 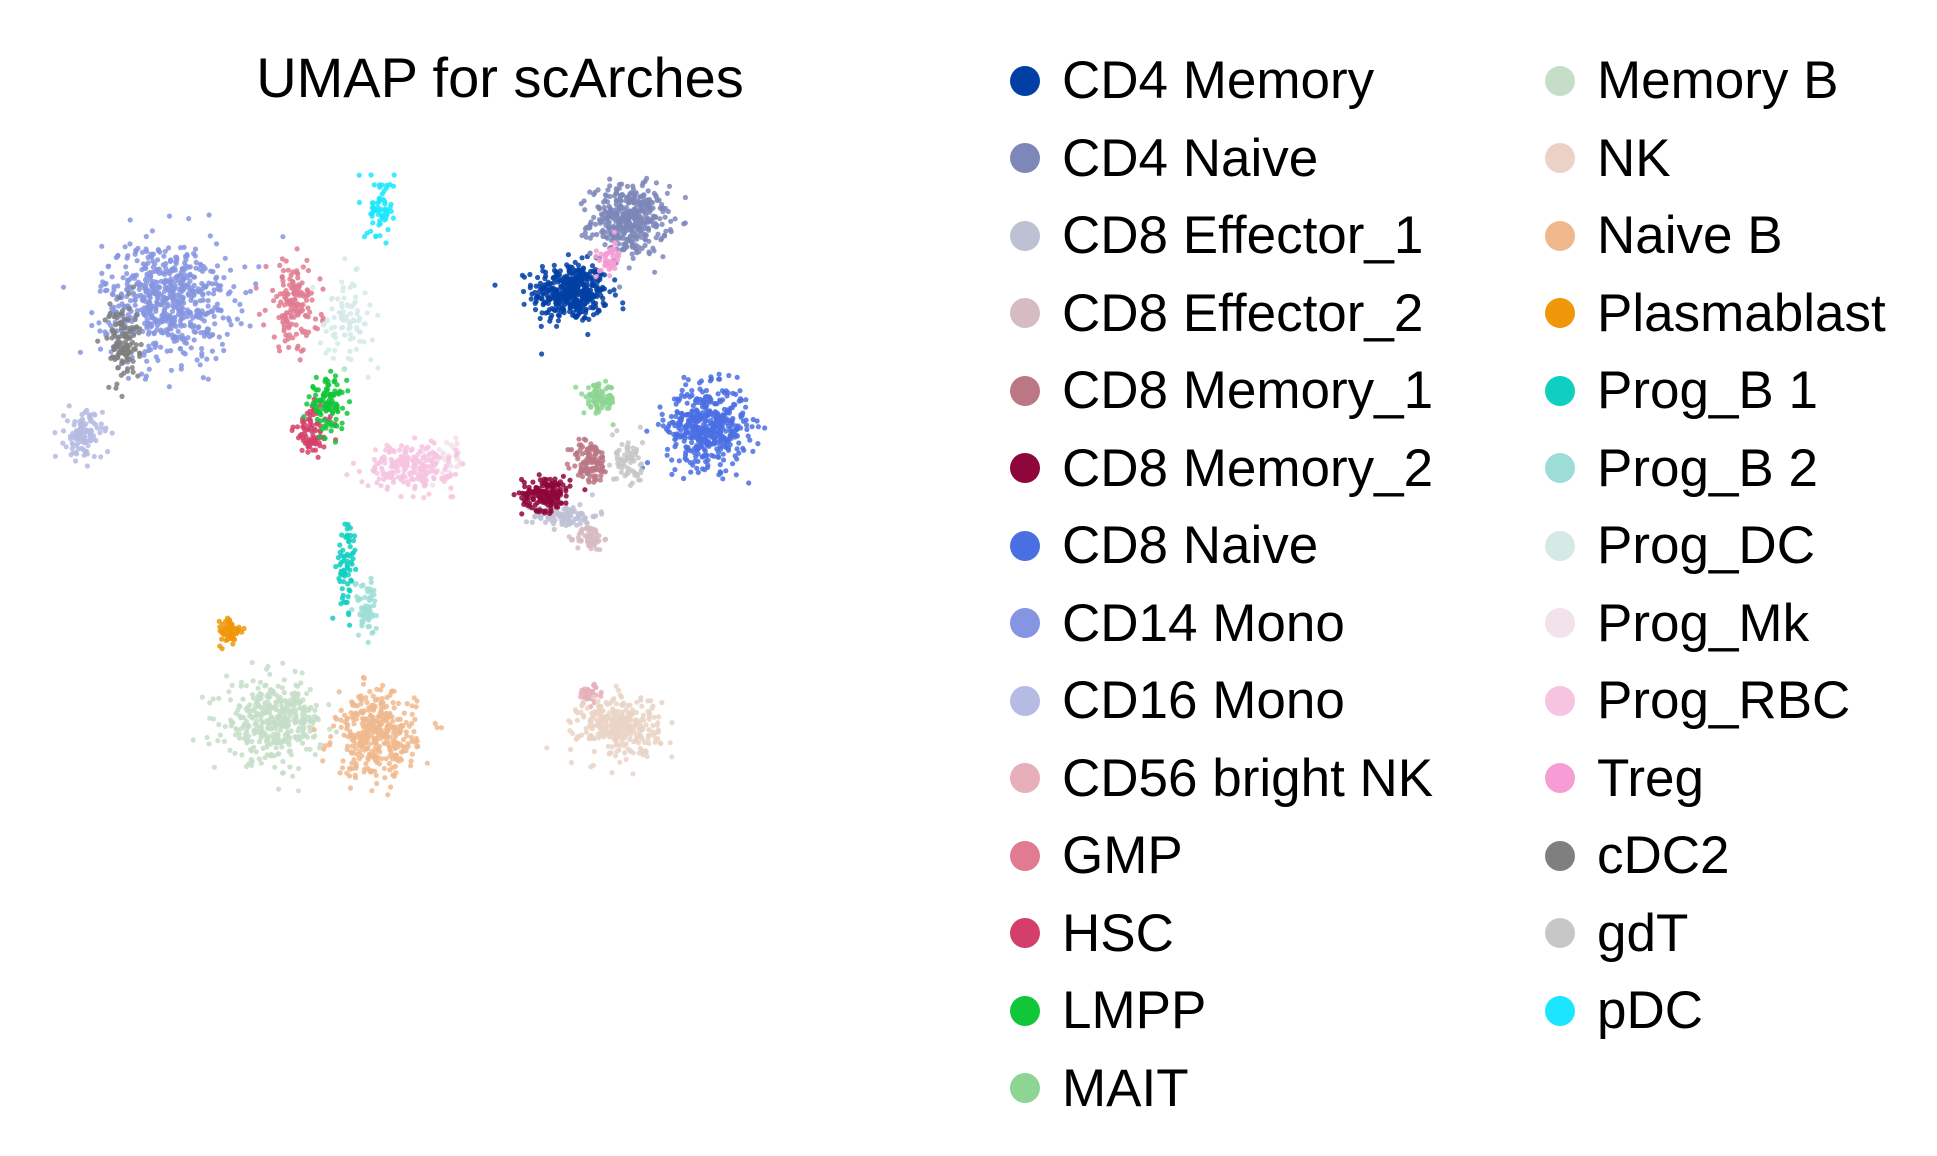 What do you see at coordinates (1221, 701) in the screenshot?
I see `legend-item: CD16 Mono` at bounding box center [1221, 701].